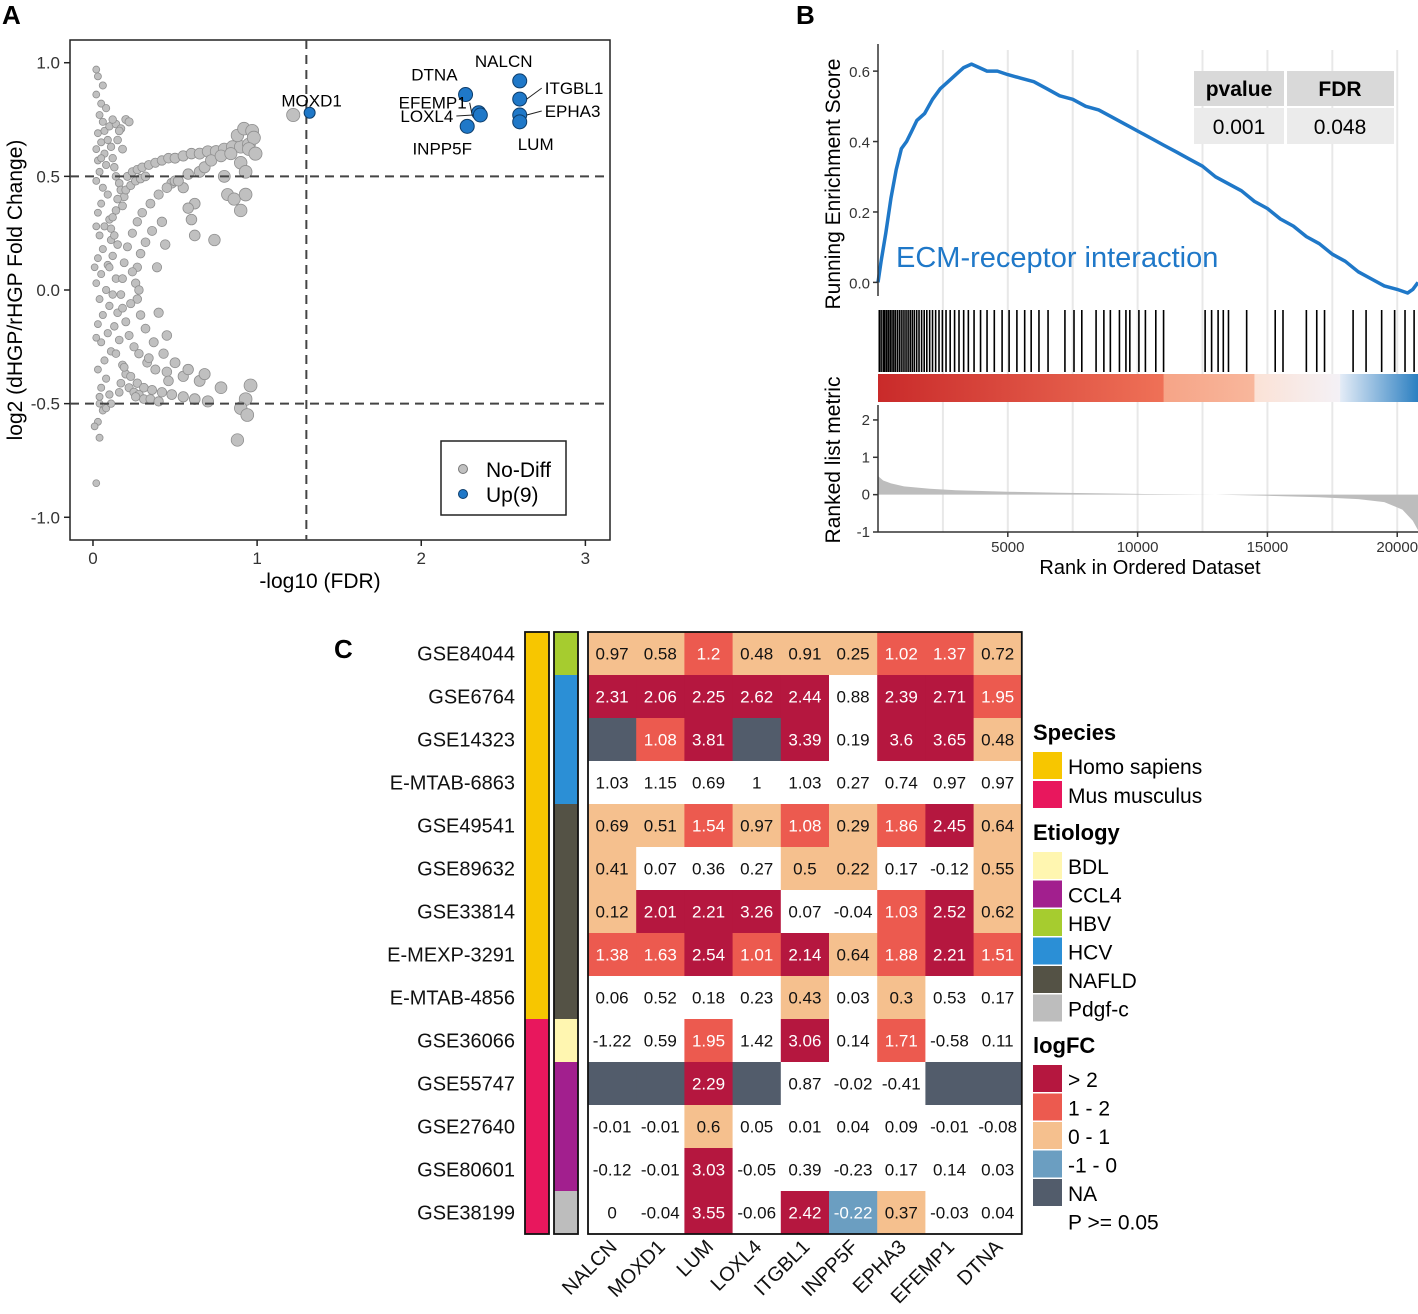  What do you see at coordinates (901, 697) in the screenshot?
I see `cell-value: 2.39` at bounding box center [901, 697].